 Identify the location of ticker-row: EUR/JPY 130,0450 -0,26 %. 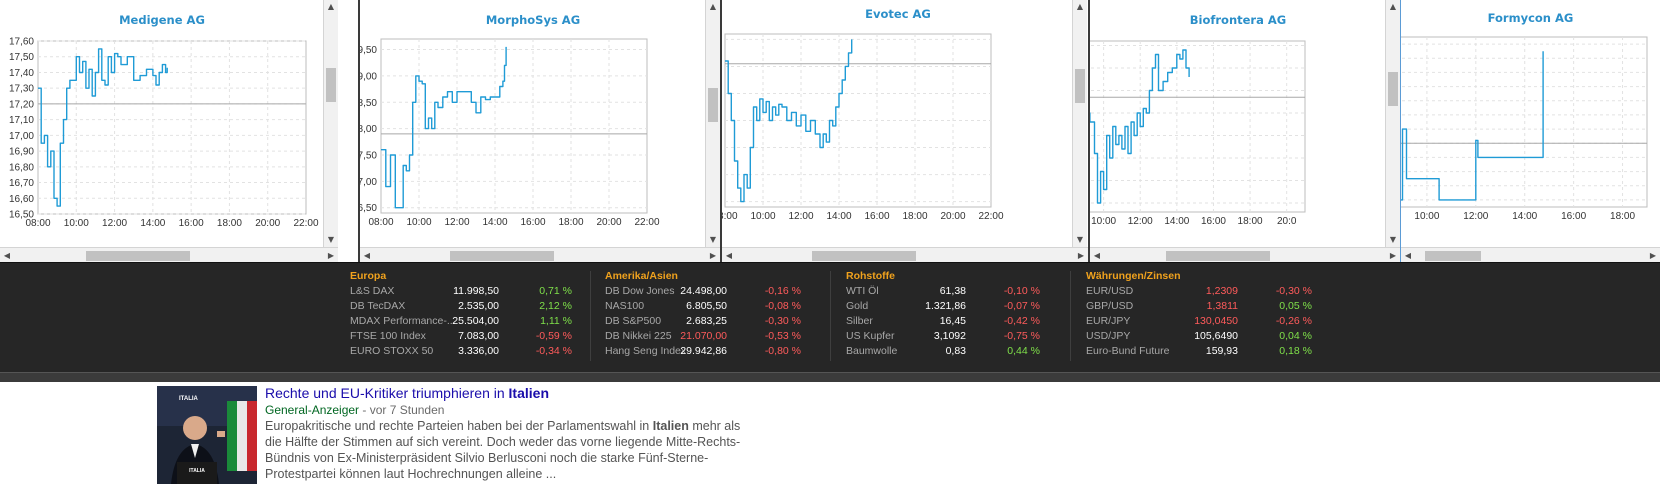
(1199, 322).